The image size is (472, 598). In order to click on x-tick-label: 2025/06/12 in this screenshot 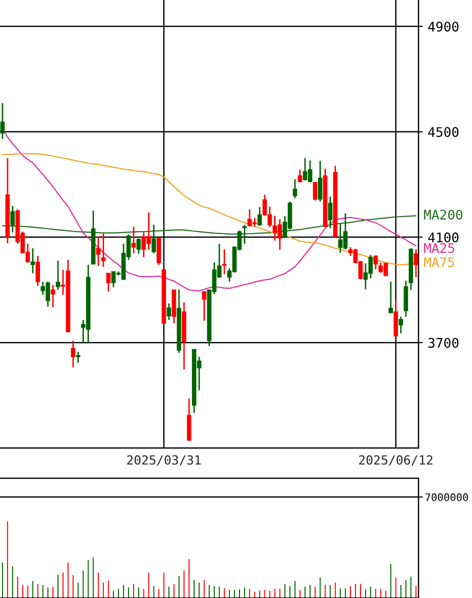, I will do `click(395, 460)`.